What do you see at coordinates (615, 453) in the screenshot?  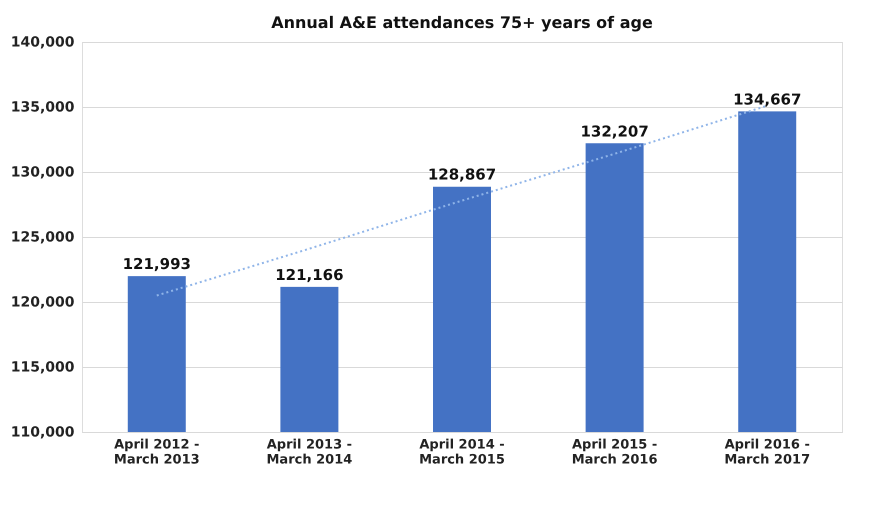 I see `x-tick-label: April 2015 - March 2016` at bounding box center [615, 453].